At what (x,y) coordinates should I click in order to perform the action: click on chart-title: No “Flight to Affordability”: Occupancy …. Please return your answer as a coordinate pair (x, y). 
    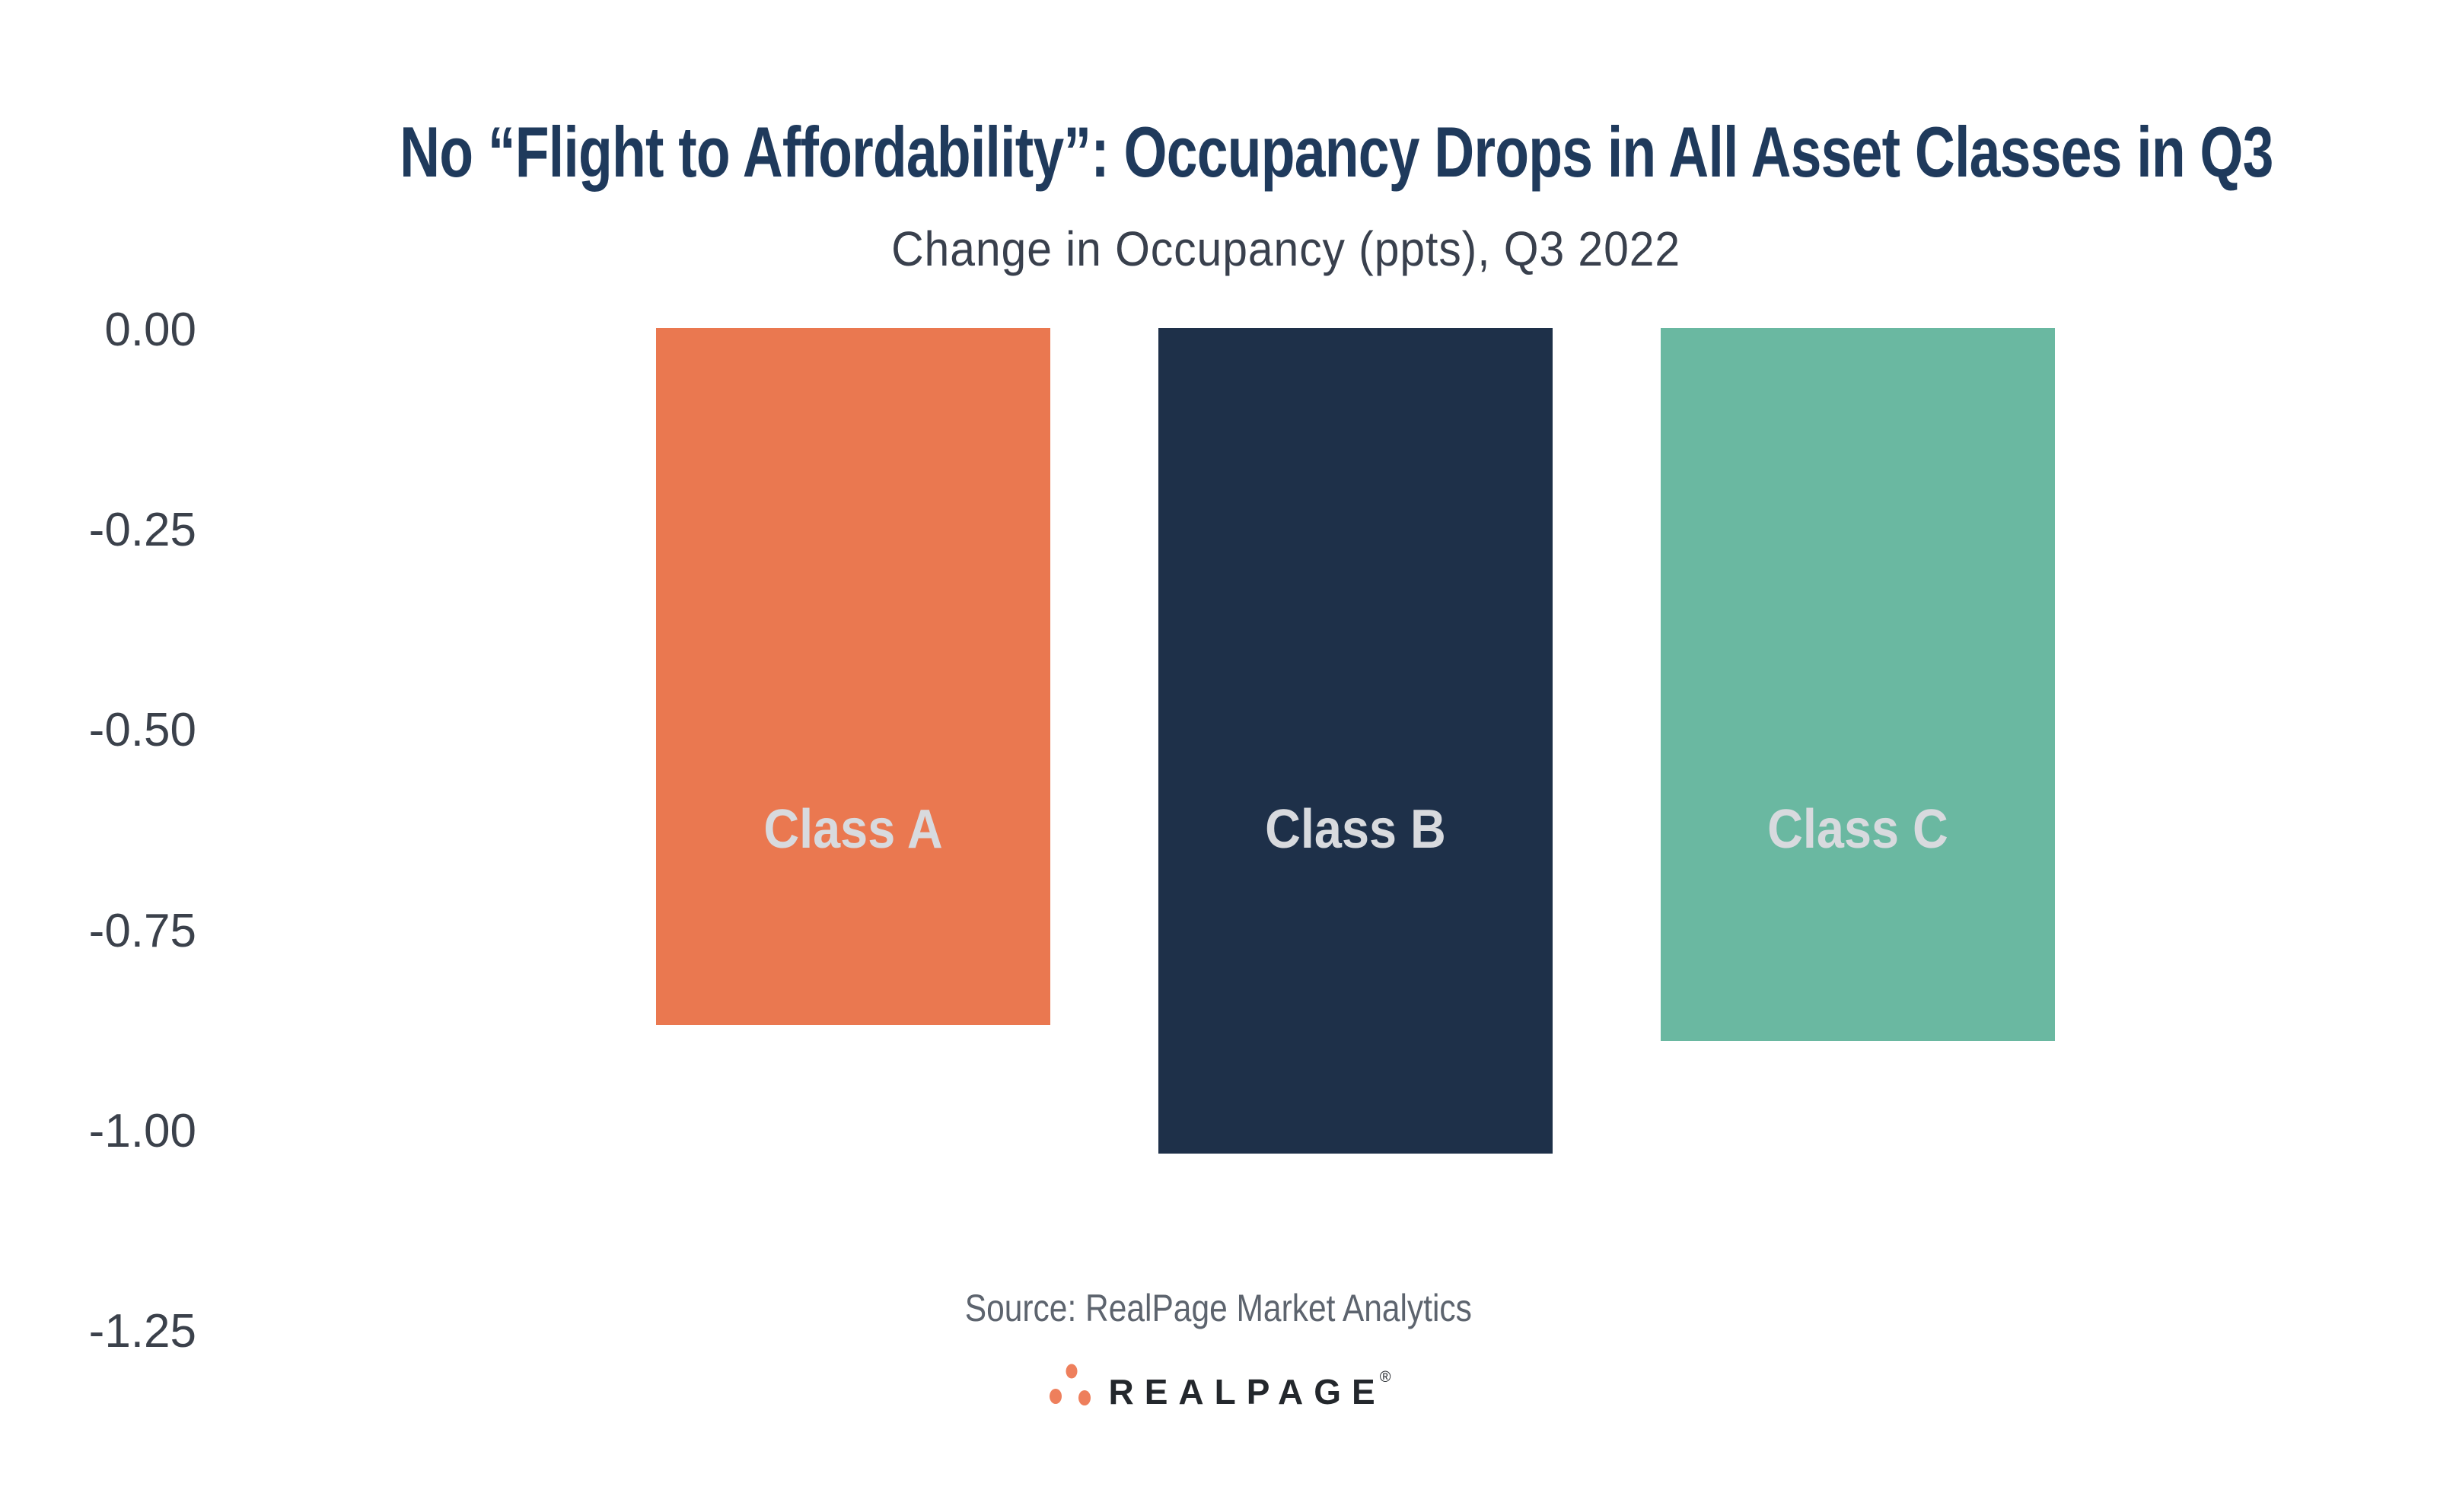
    Looking at the image, I should click on (1336, 152).